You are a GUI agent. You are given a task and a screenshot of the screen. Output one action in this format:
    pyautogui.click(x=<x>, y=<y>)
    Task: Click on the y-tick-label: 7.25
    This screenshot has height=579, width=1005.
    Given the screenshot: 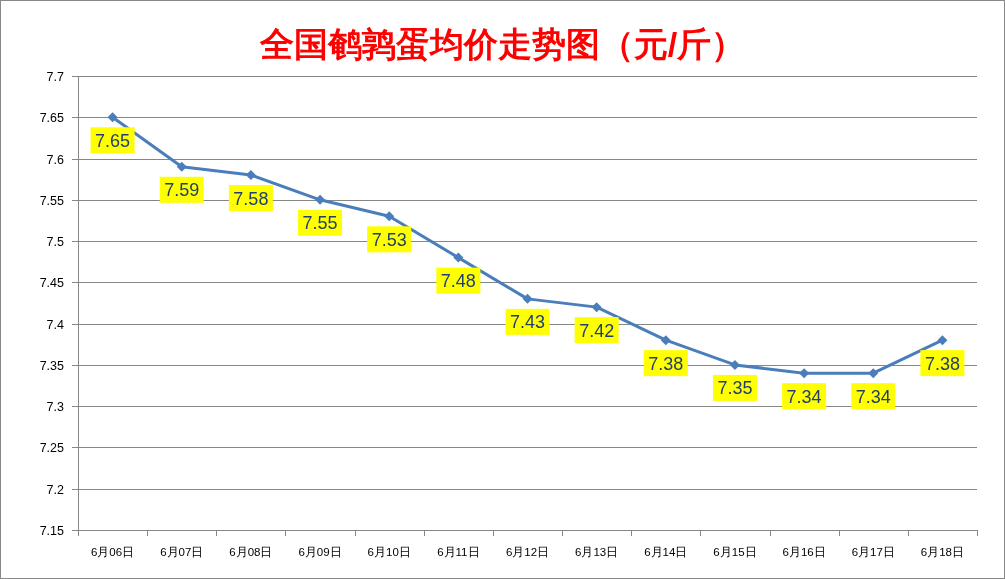 What is the action you would take?
    pyautogui.click(x=52, y=448)
    